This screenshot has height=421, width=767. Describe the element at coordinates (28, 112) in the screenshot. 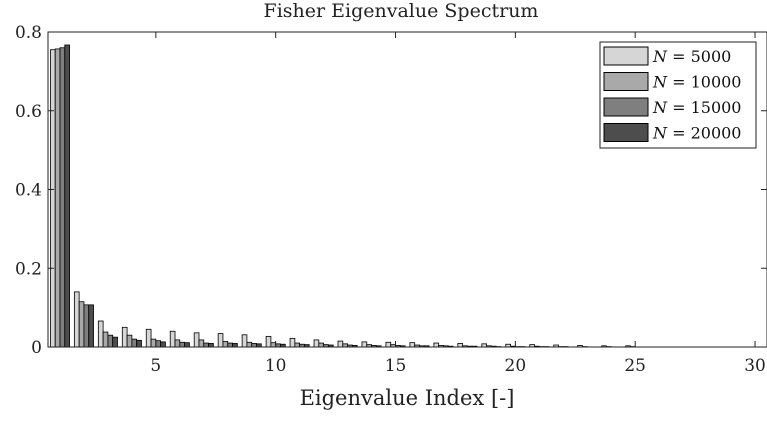

I see `y-tick-label: 0.6` at that location.